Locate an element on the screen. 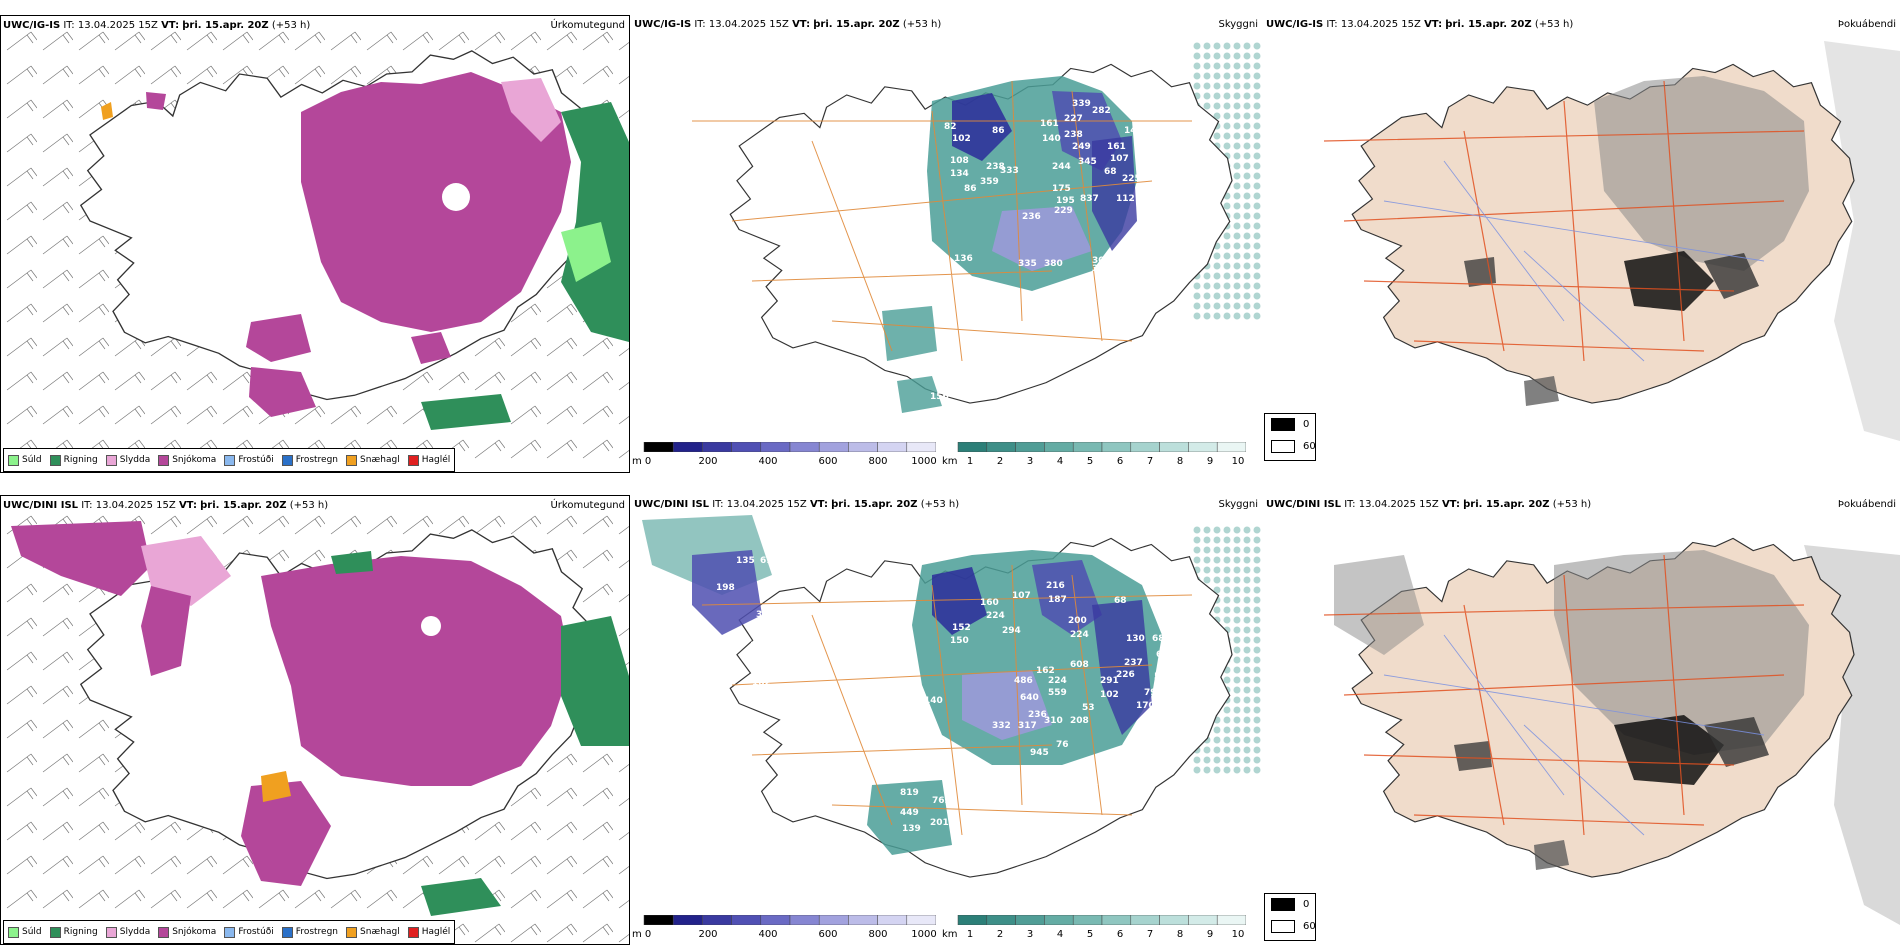  svg-text: 84 is located at coordinates (886, 613).